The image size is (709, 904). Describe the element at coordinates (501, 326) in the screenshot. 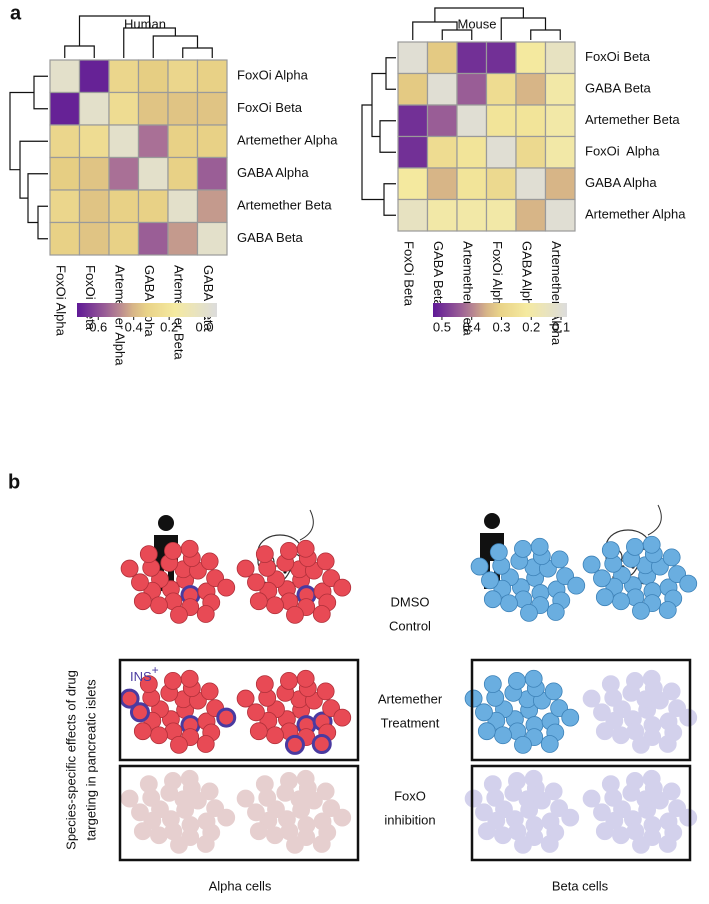

I see `colorbar-tick-label: 0.3` at that location.